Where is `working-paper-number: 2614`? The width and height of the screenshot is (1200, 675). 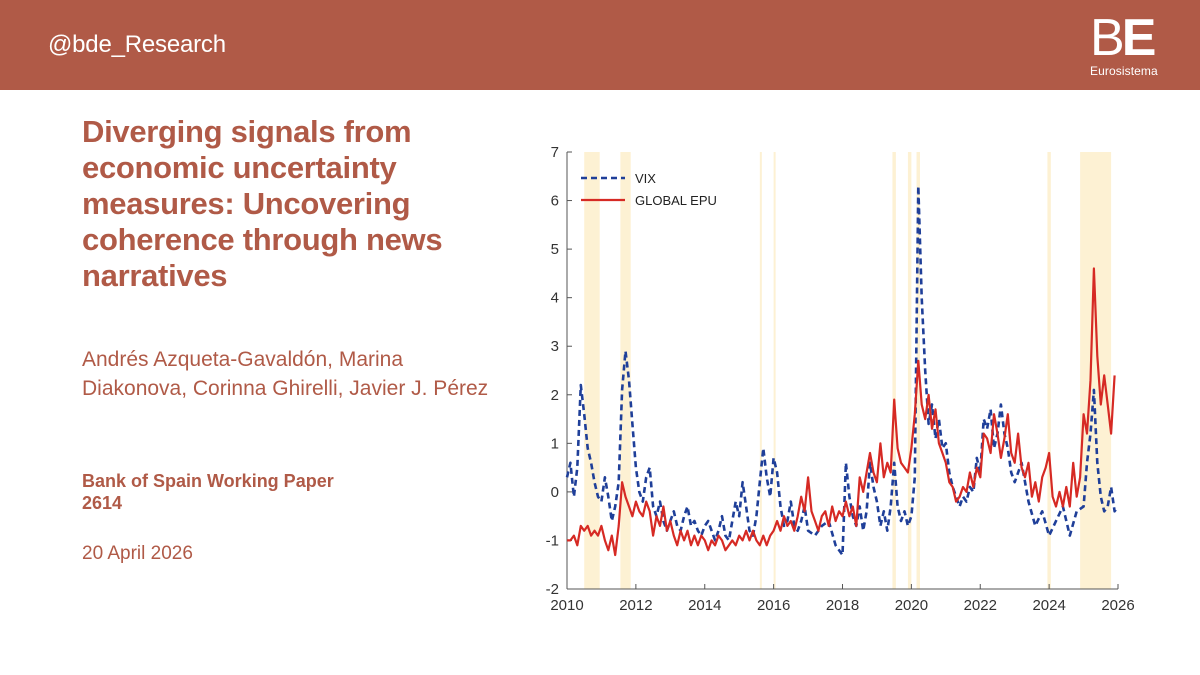 working-paper-number: 2614 is located at coordinates (102, 503).